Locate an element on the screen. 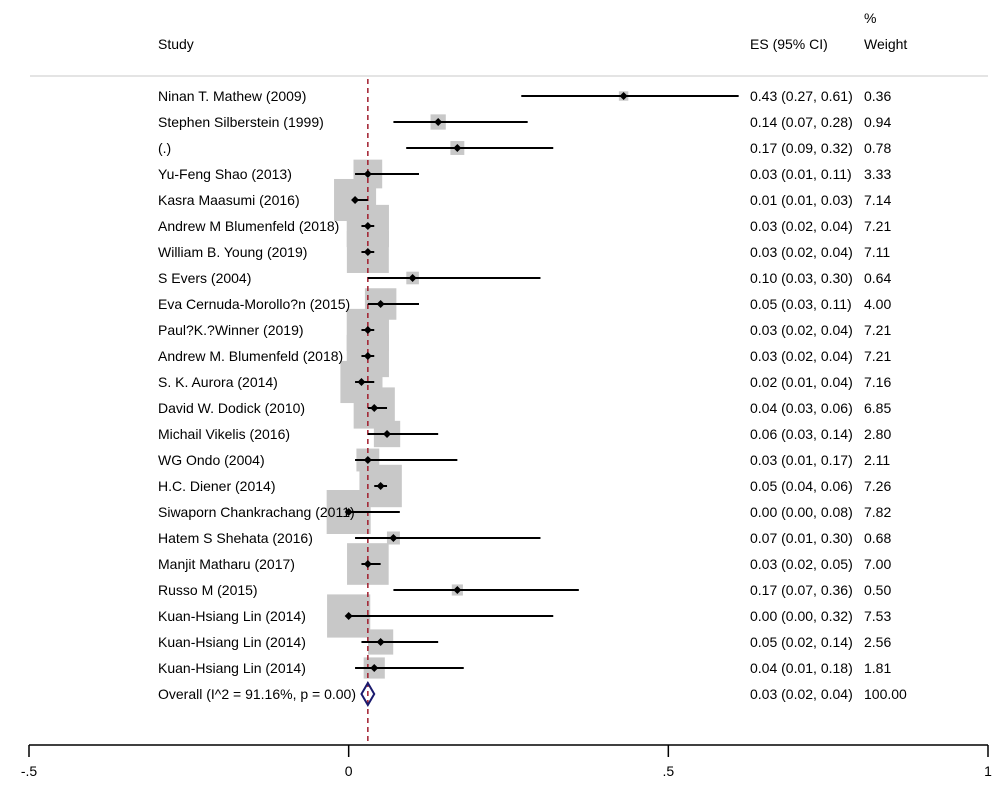 Image resolution: width=1000 pixels, height=796 pixels. weight-text: 1.81 is located at coordinates (877, 668).